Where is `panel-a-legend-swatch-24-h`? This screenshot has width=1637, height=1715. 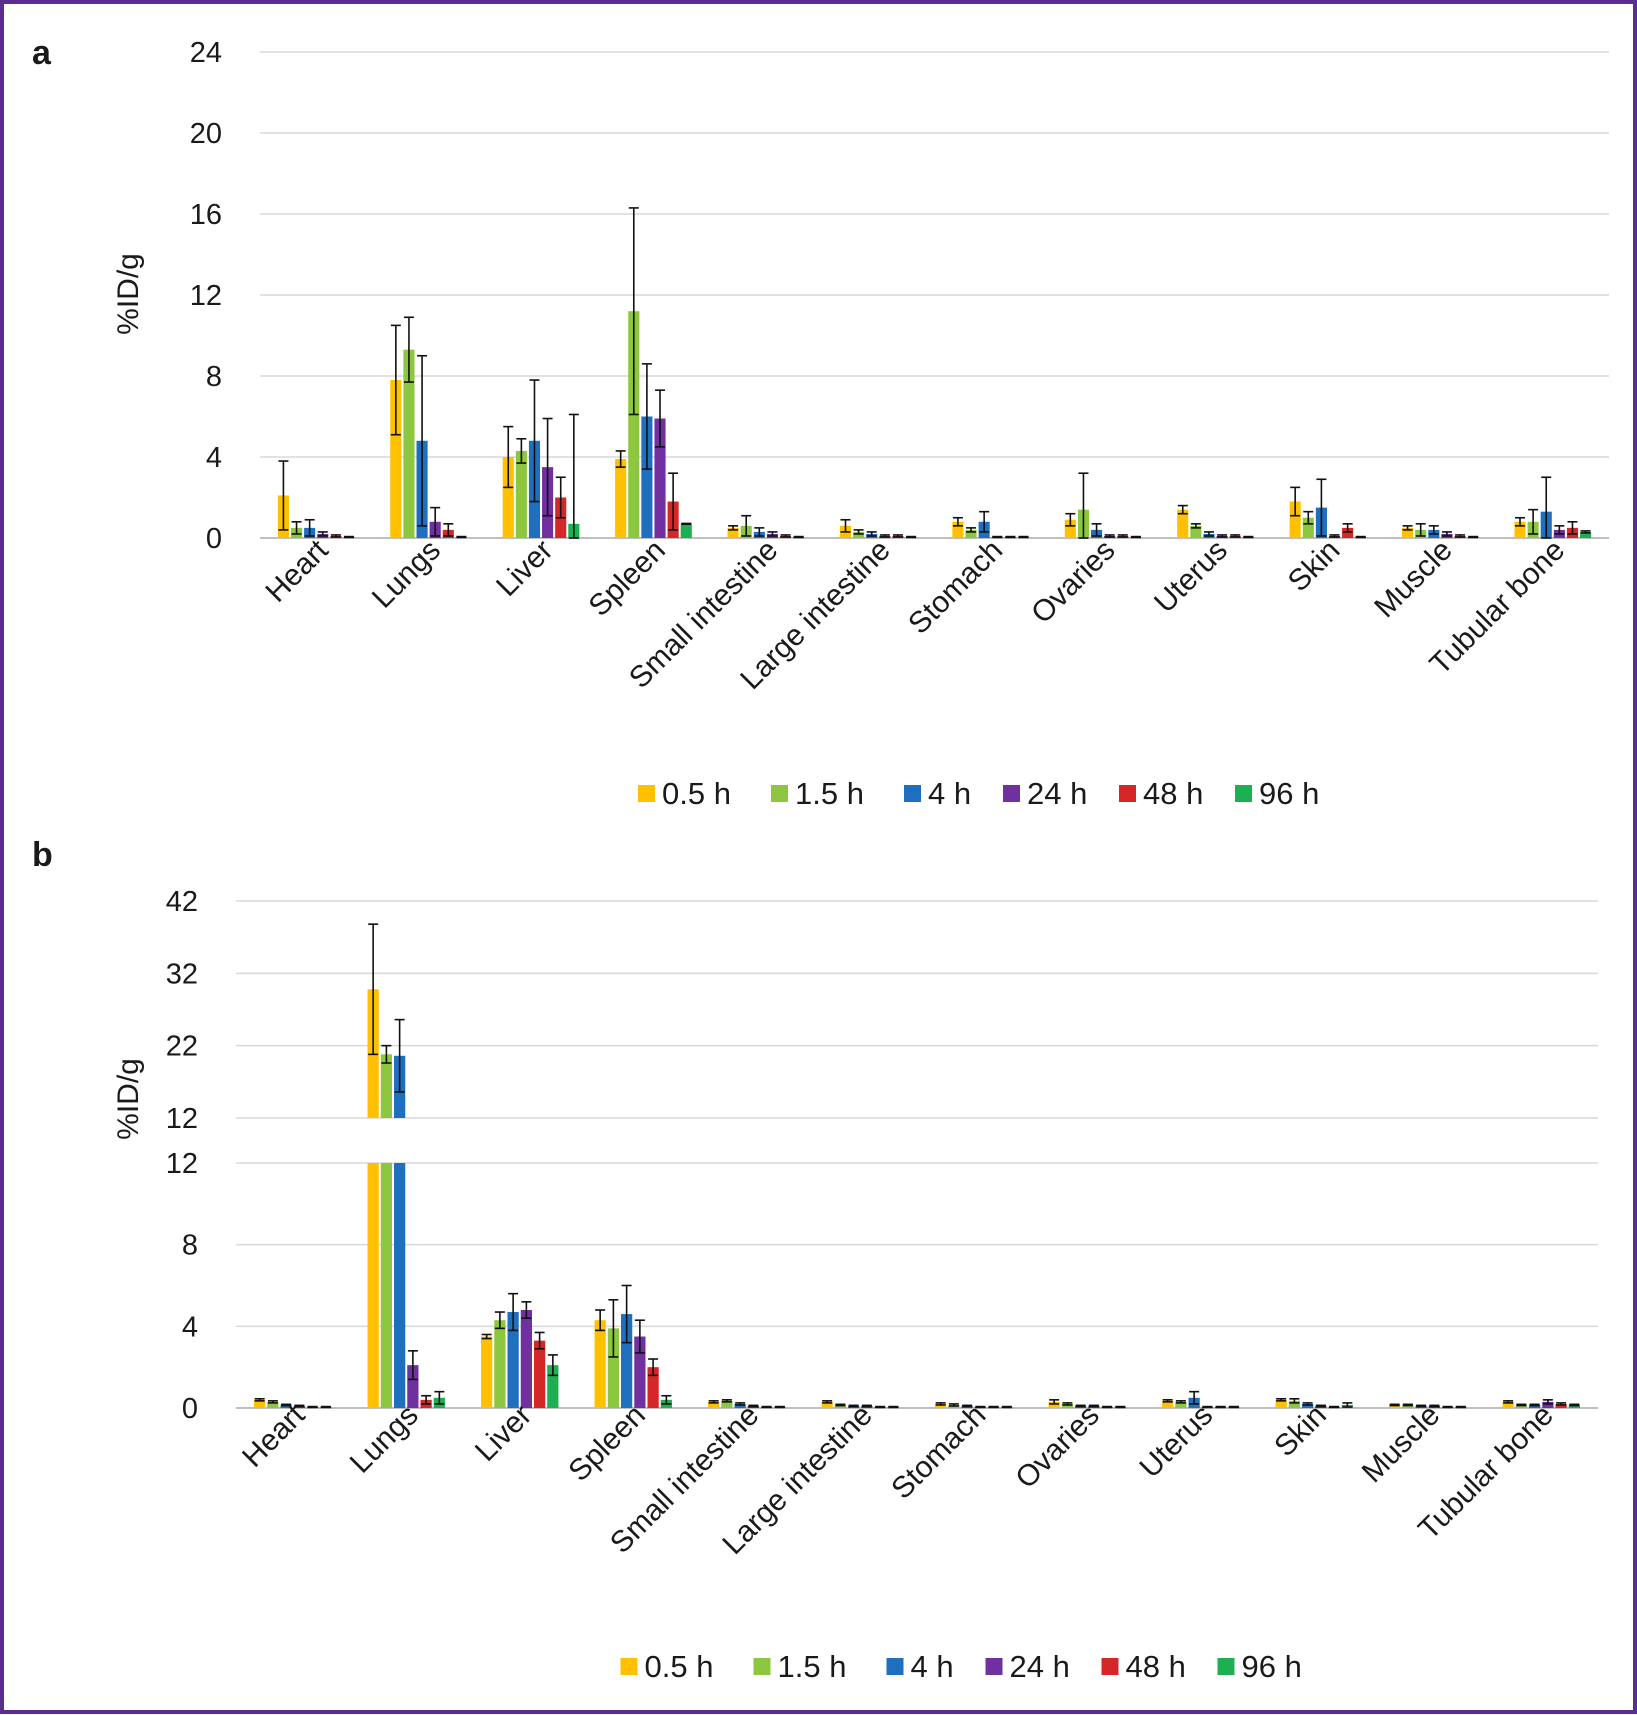
panel-a-legend-swatch-24-h is located at coordinates (1011, 793).